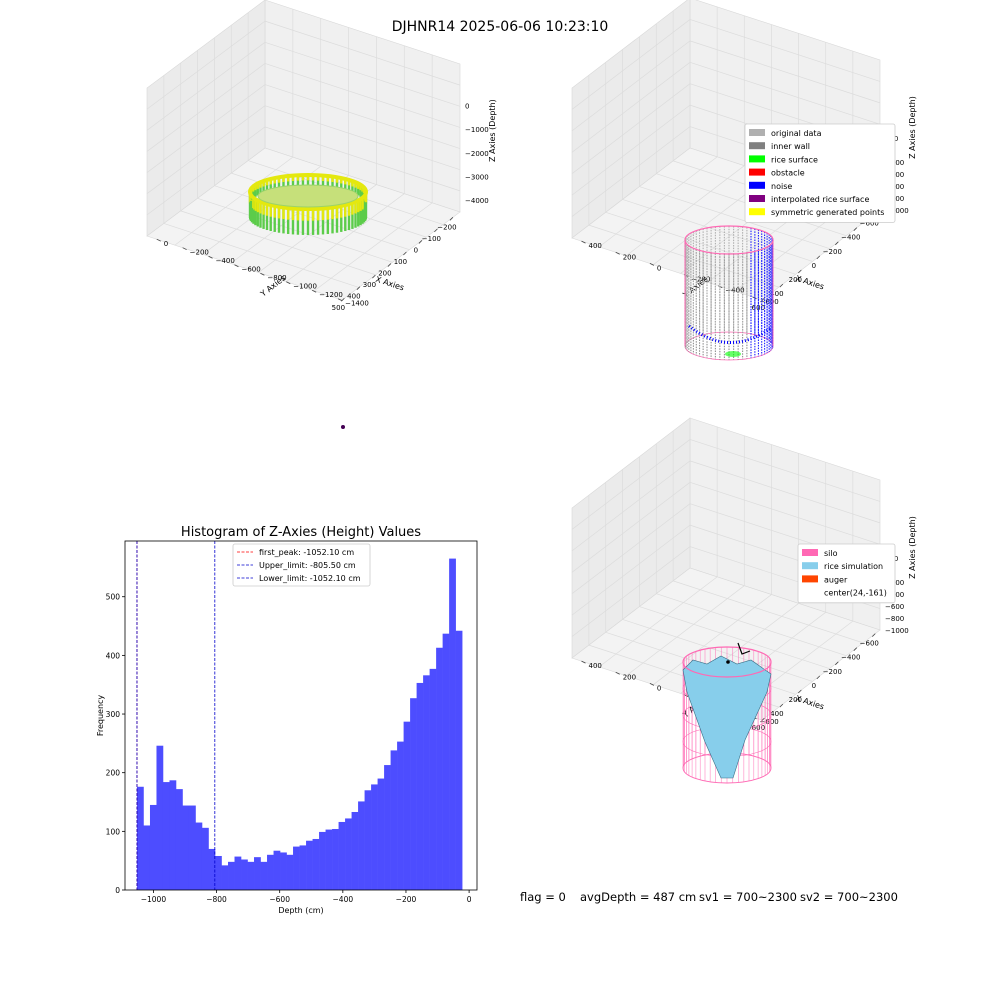 Image resolution: width=1000 pixels, height=1000 pixels. Describe the element at coordinates (769, 722) in the screenshot. I see `y-tick-label: −600` at that location.